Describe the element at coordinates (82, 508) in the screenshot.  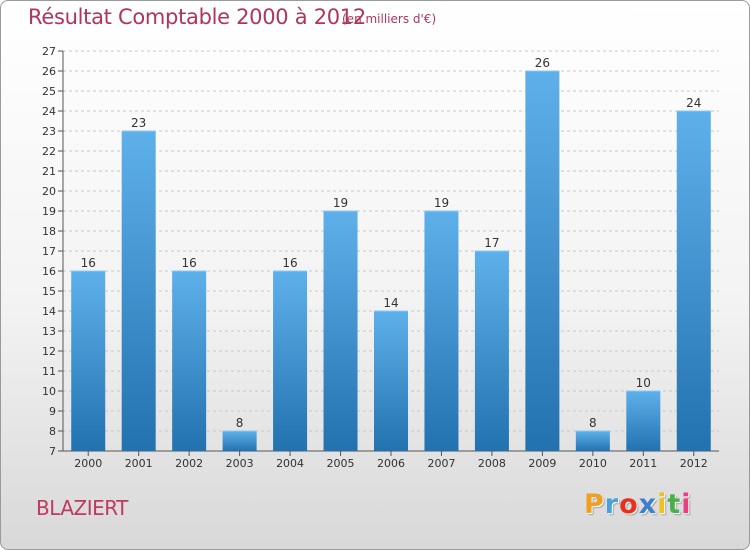
I see `commune-name: BLAZIERT` at that location.